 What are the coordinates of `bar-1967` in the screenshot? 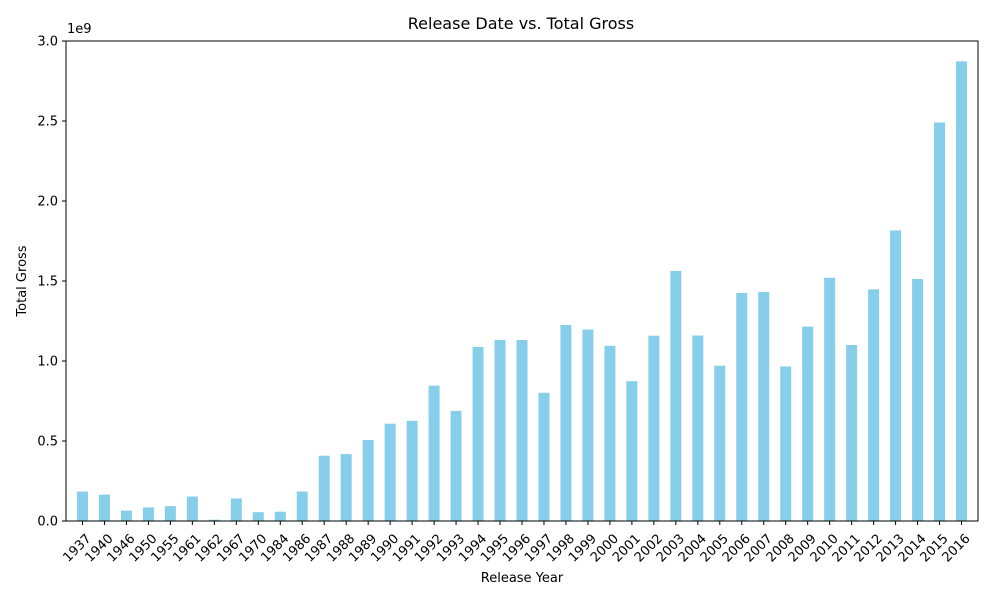 It's located at (236, 509).